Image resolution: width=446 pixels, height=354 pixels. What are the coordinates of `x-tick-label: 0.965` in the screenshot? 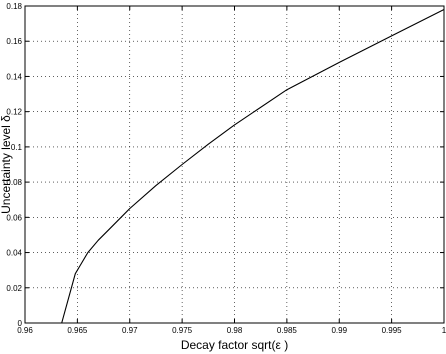 It's located at (77, 330).